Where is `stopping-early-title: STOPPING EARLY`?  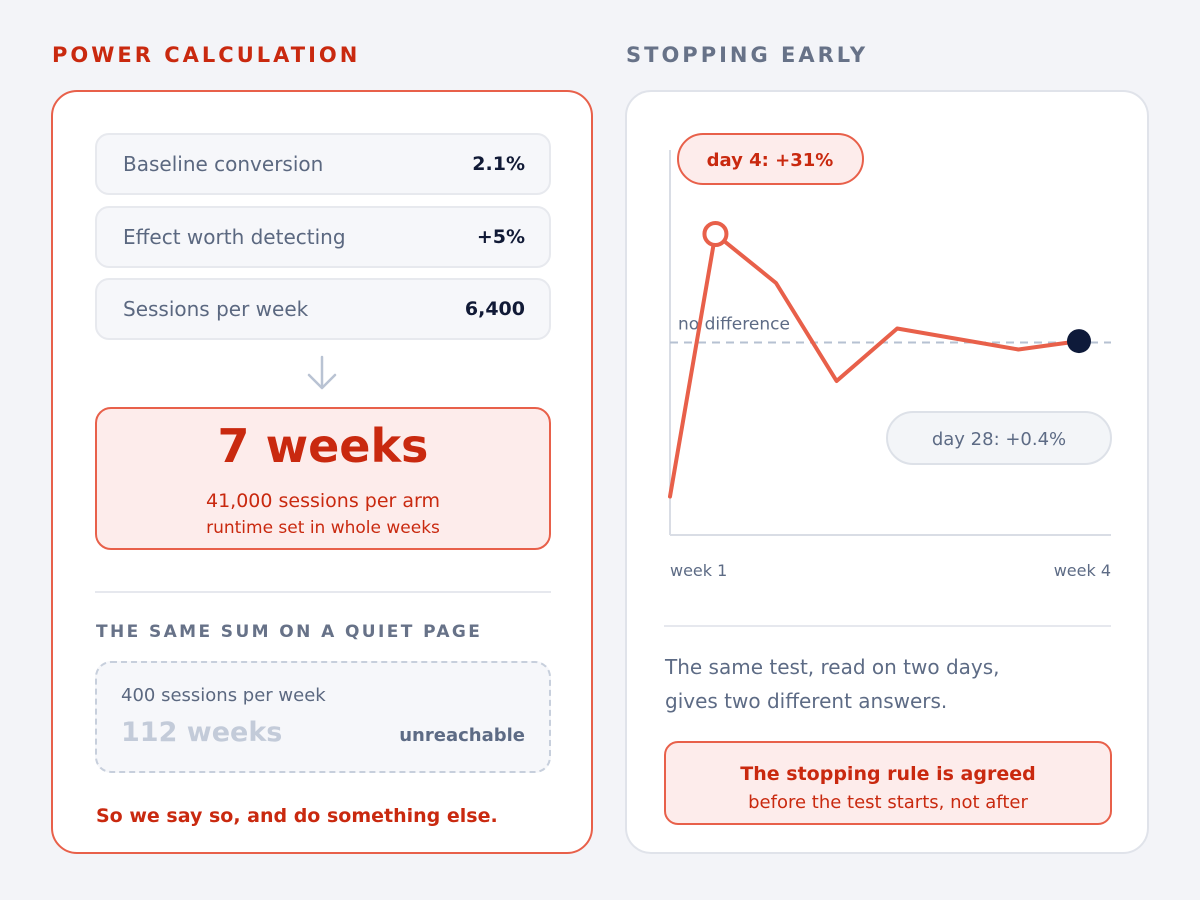
stopping-early-title: STOPPING EARLY is located at coordinates (747, 55).